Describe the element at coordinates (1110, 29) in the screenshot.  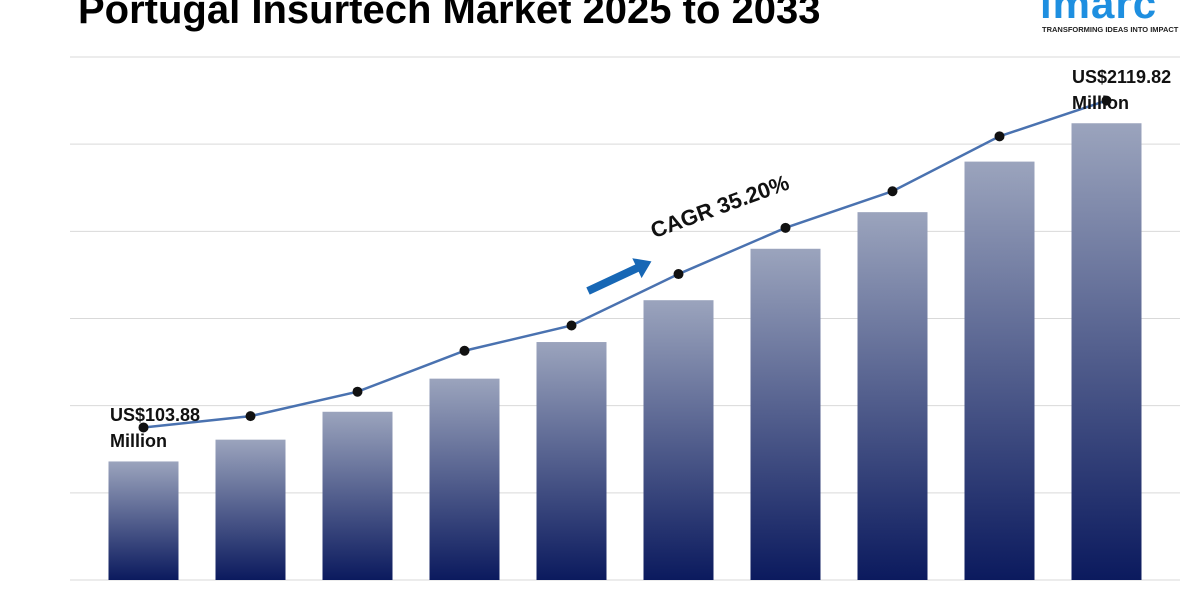
I see `logo-tagline: TRANSFORMING IDEAS INTO IMPACT` at that location.